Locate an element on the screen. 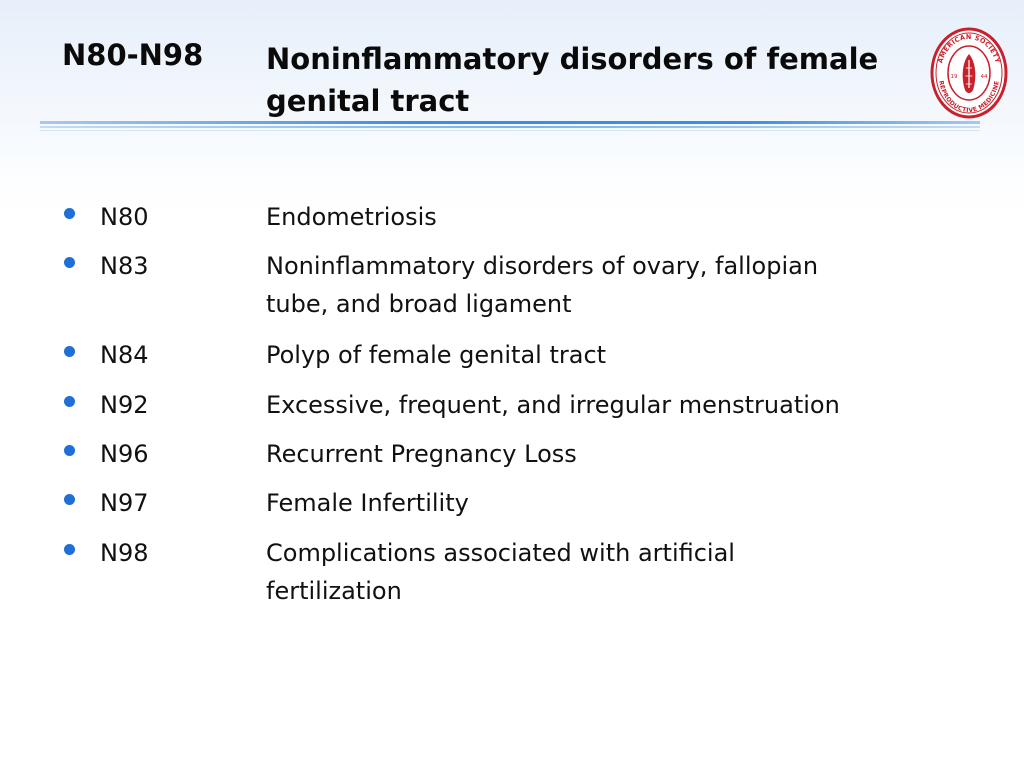 The width and height of the screenshot is (1024, 768). item-code: N80 is located at coordinates (124, 217).